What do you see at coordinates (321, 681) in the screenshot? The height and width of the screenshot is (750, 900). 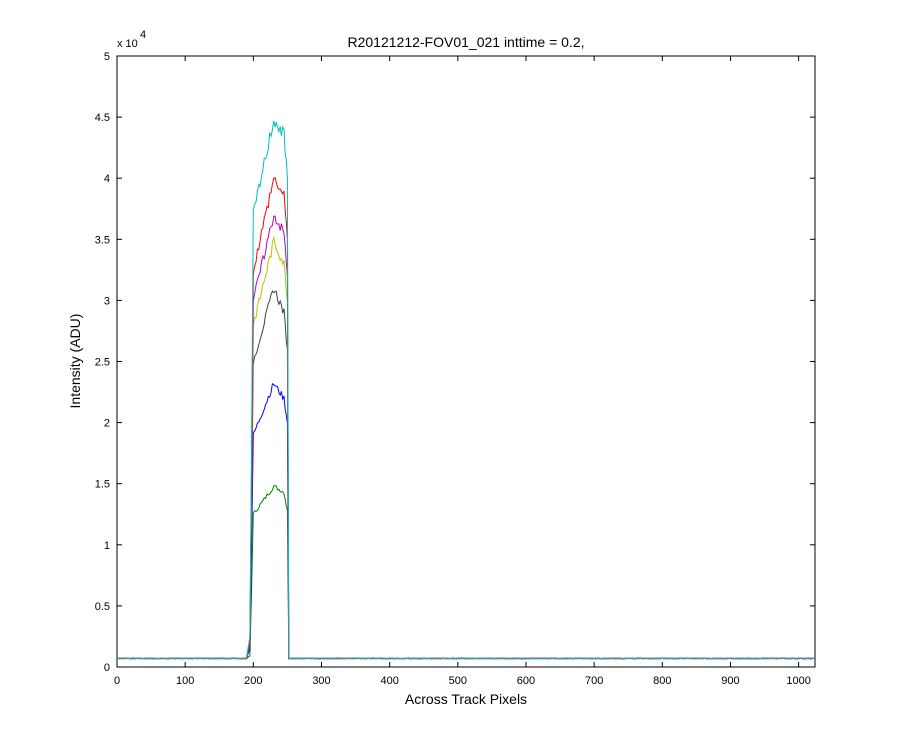 I see `x-tick-label: 300` at bounding box center [321, 681].